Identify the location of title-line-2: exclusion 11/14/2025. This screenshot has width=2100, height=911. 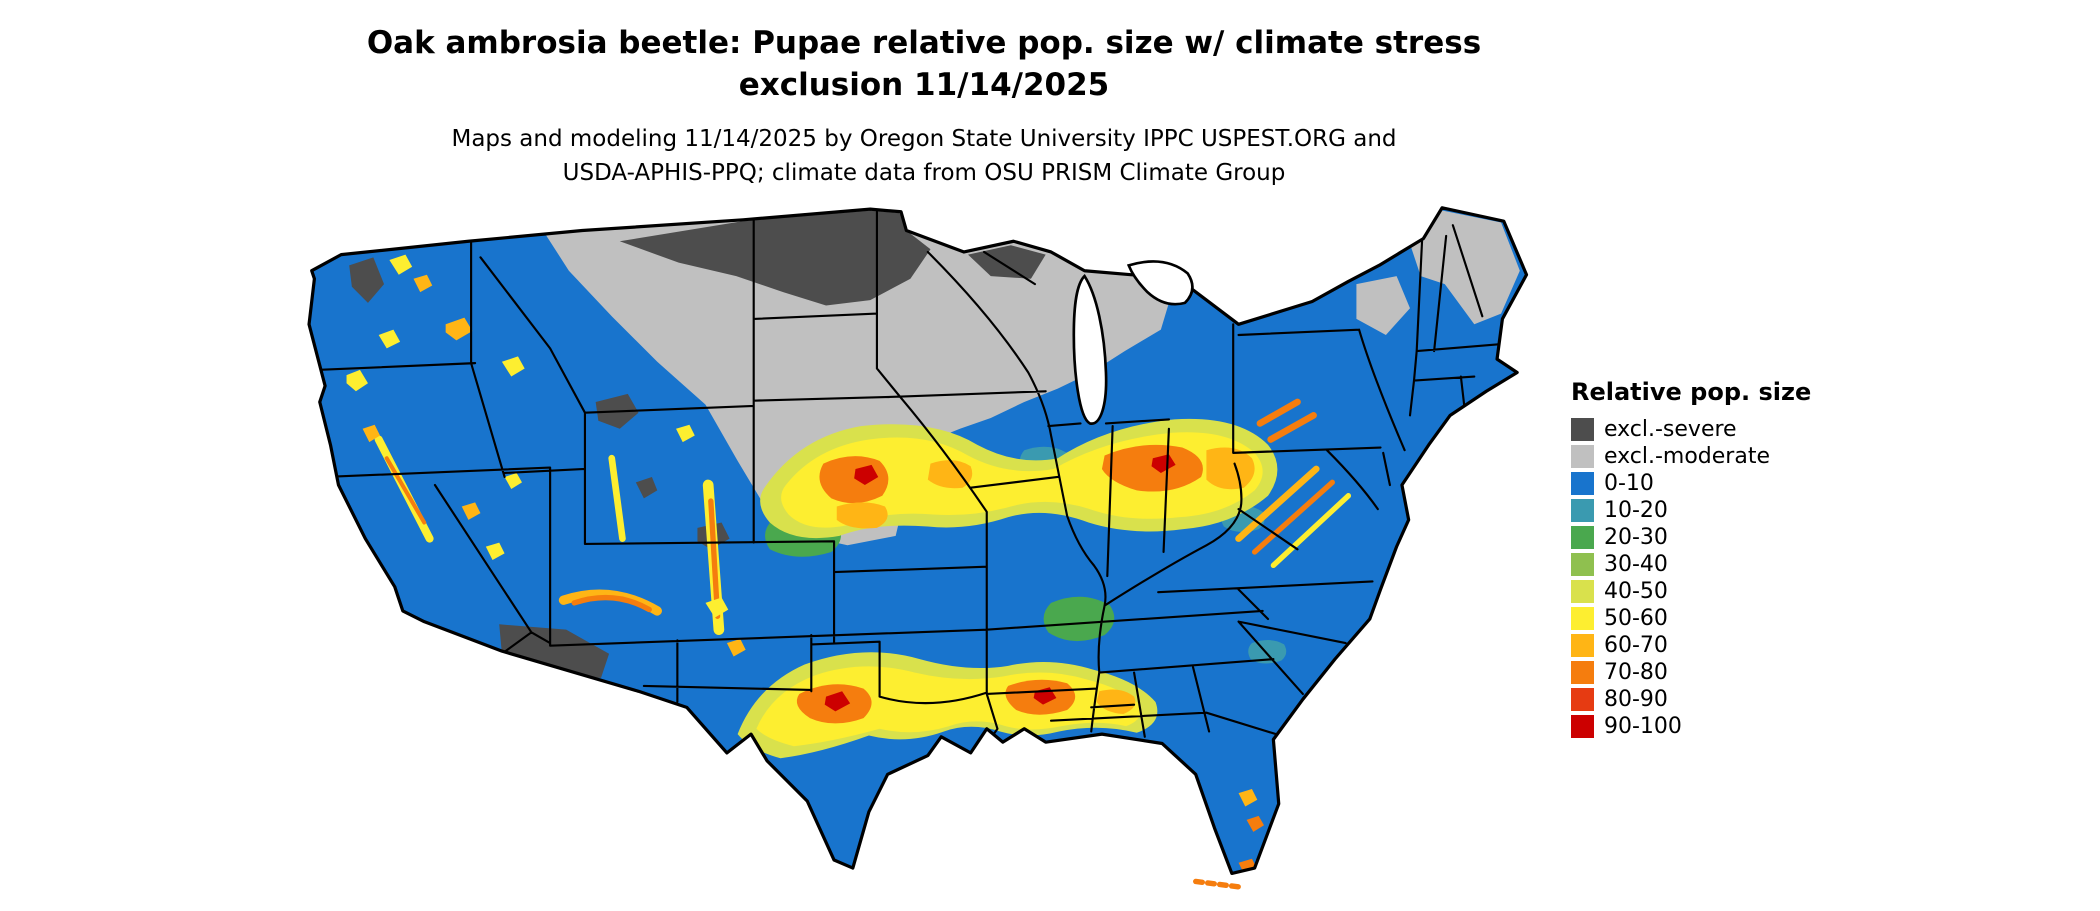
(924, 85).